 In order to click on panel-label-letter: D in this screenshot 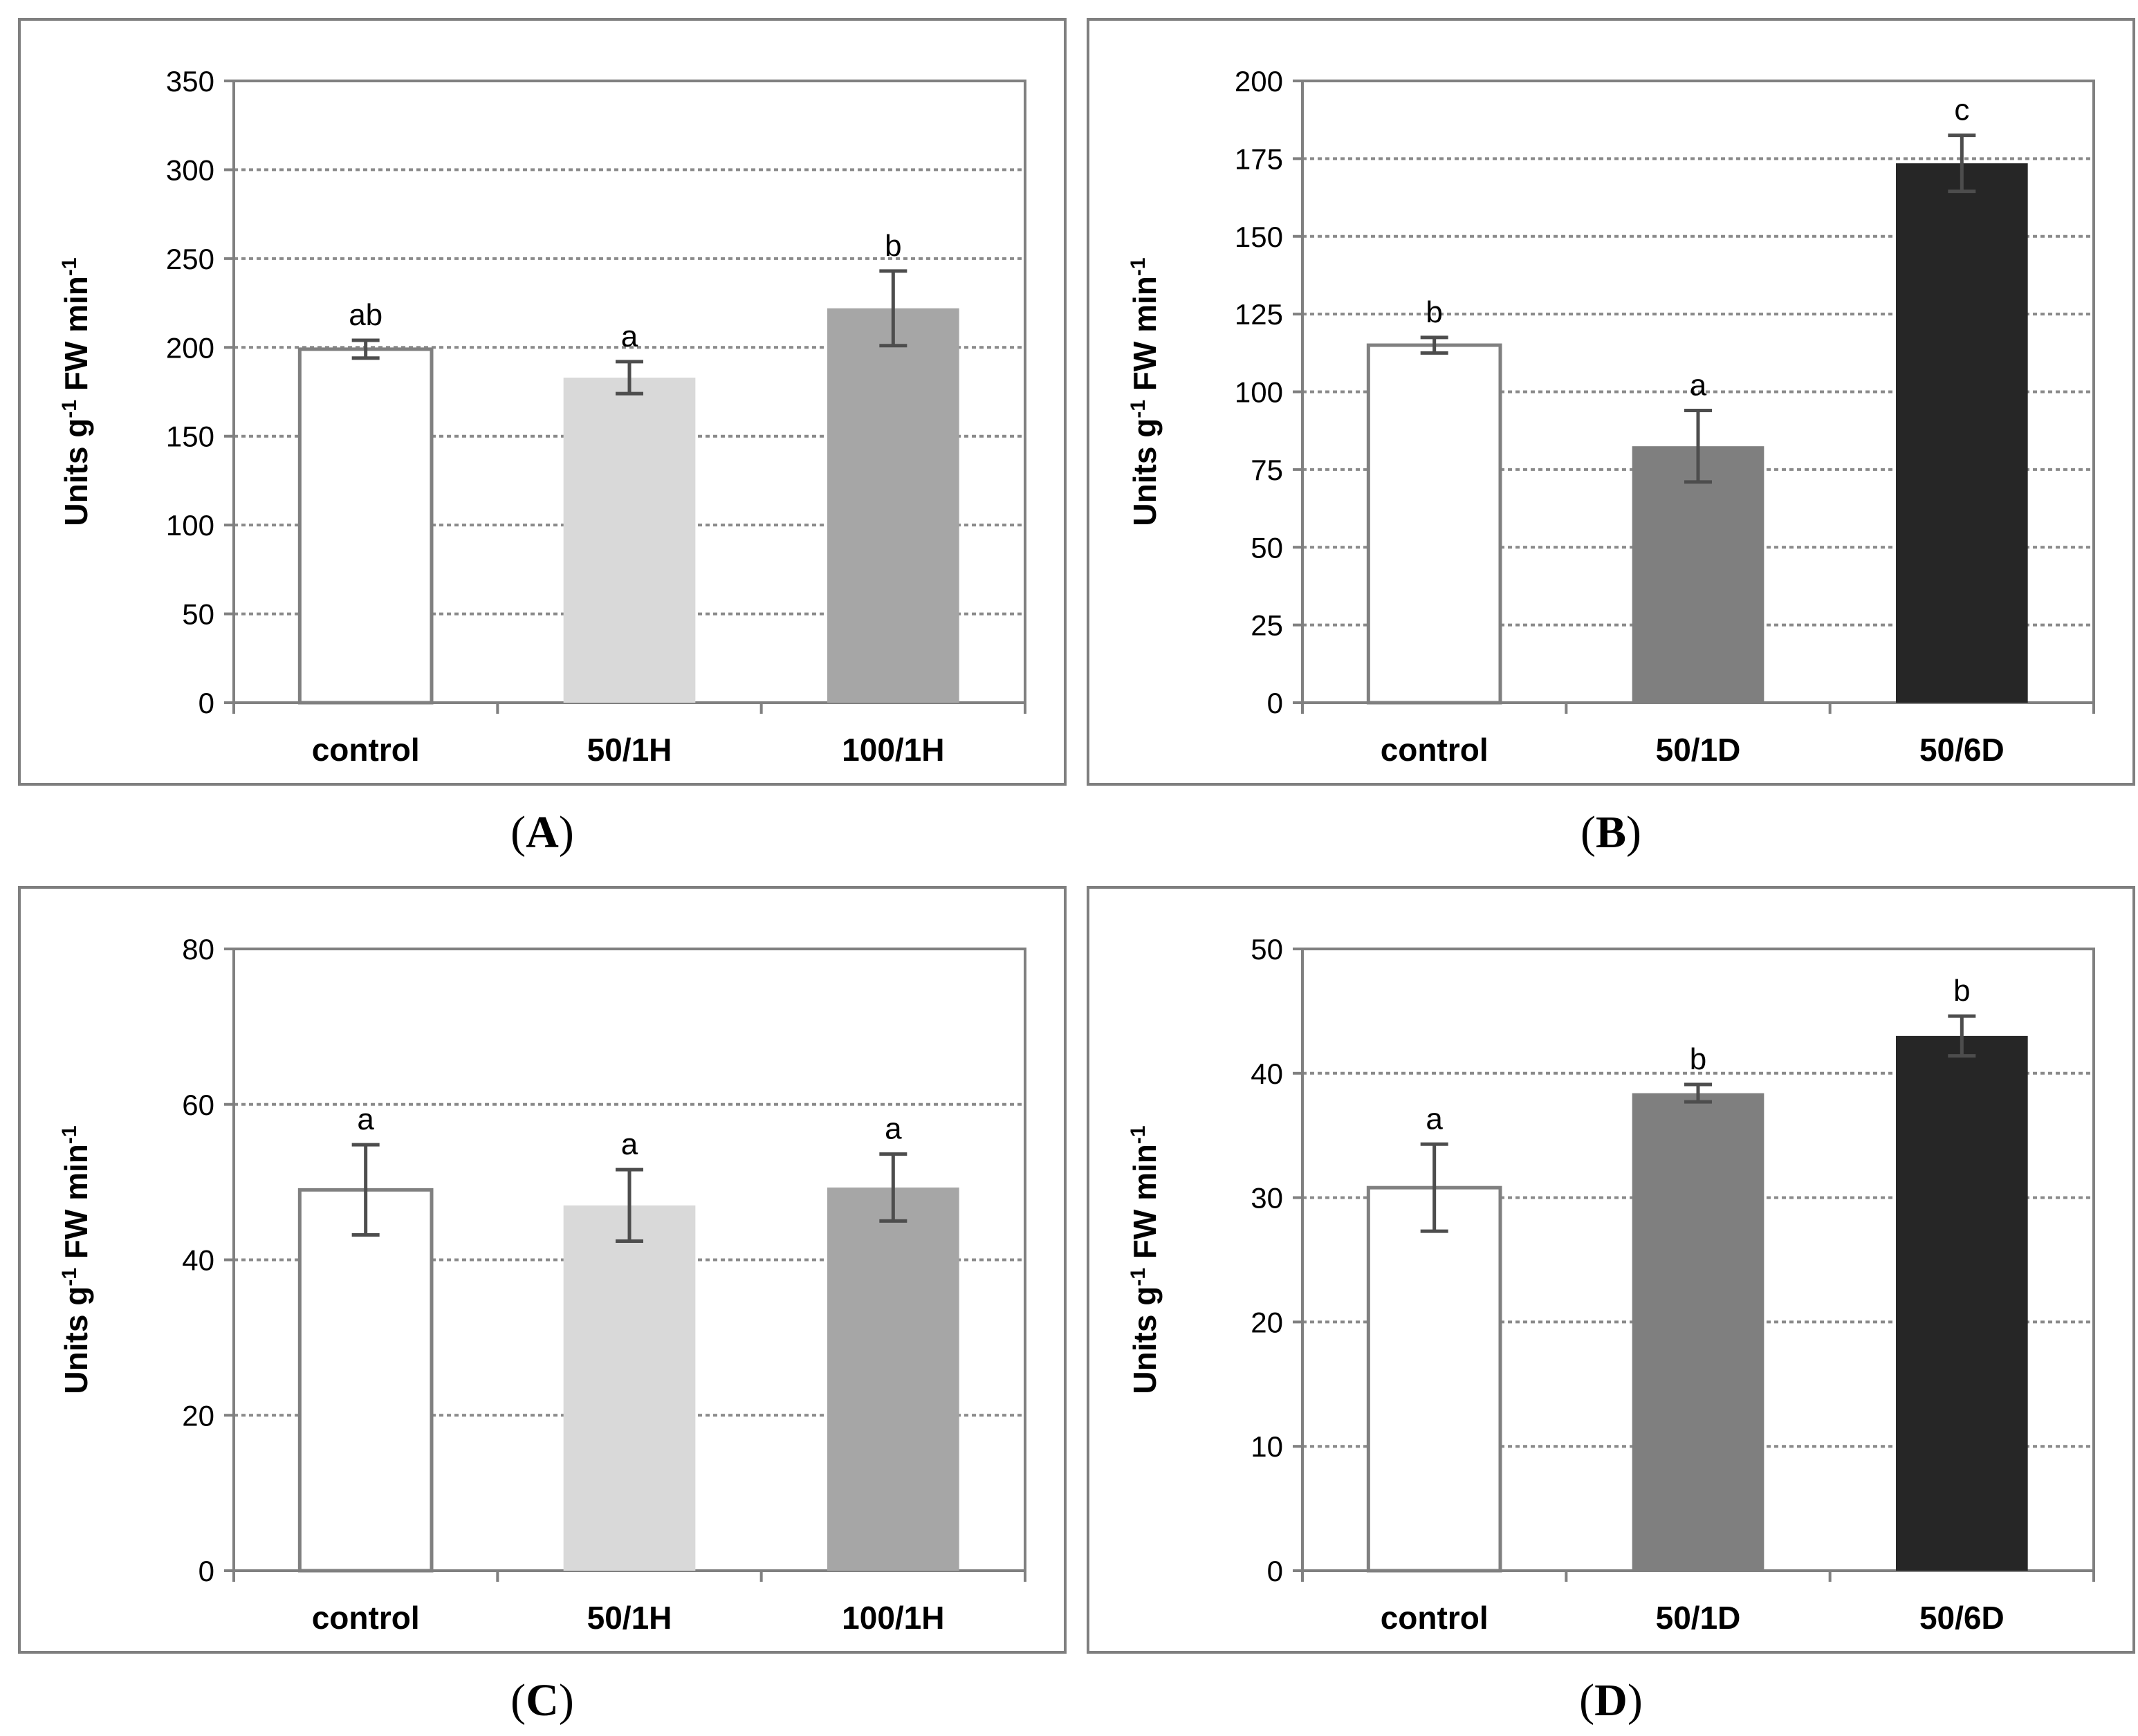, I will do `click(1611, 1700)`.